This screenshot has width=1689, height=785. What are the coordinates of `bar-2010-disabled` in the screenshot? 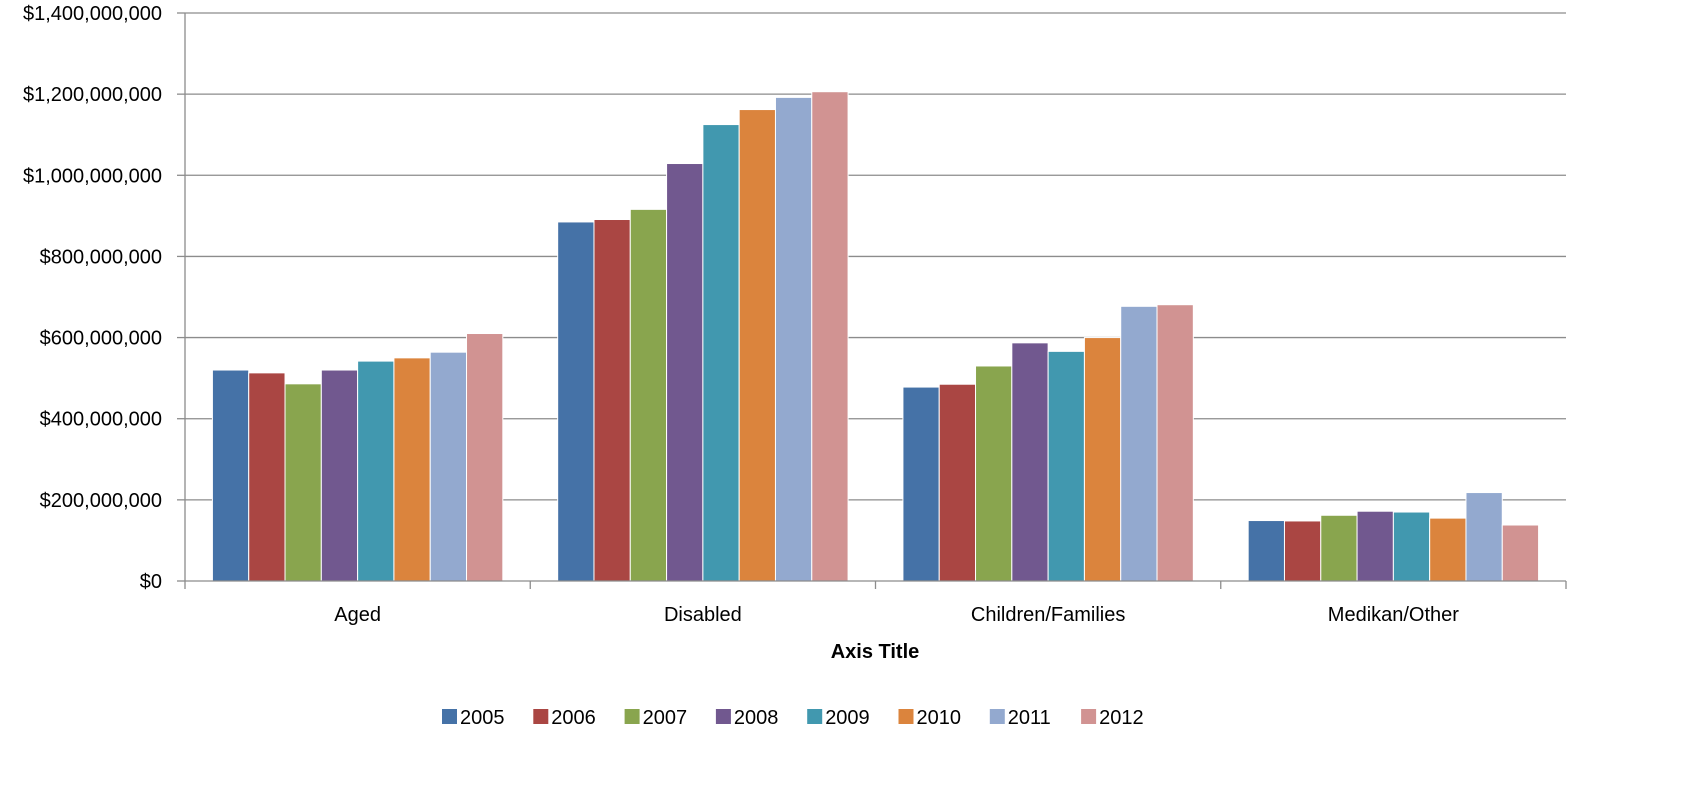 It's located at (757, 345).